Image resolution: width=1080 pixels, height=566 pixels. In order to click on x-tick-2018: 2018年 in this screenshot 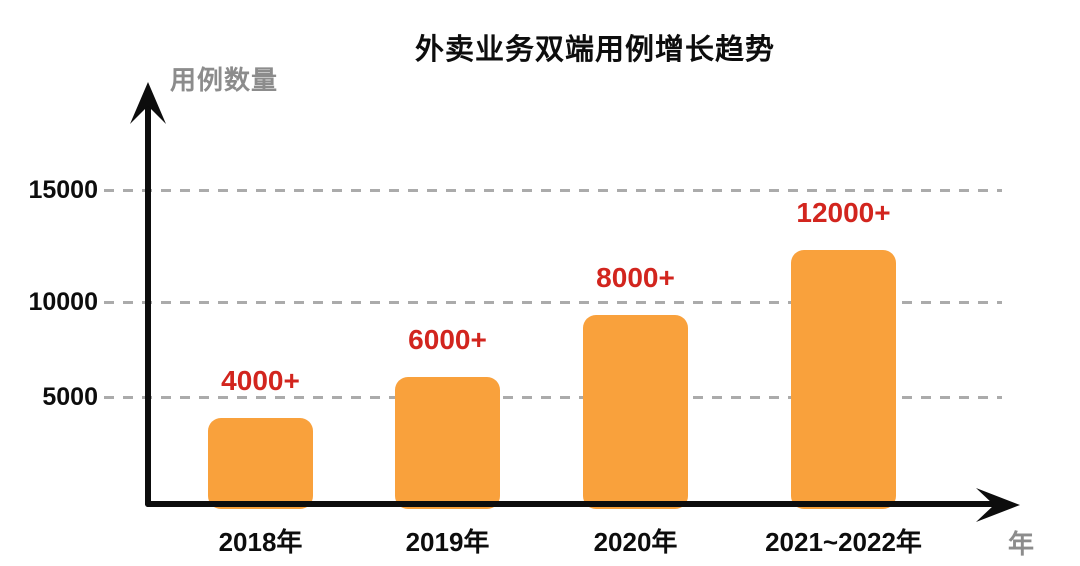, I will do `click(260, 542)`.